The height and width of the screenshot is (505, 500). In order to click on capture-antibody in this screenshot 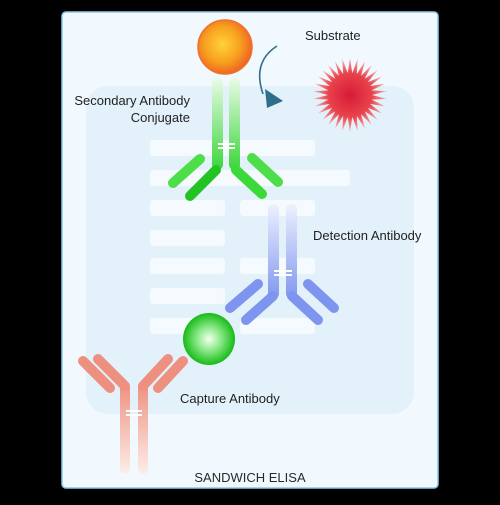, I will do `click(133, 414)`.